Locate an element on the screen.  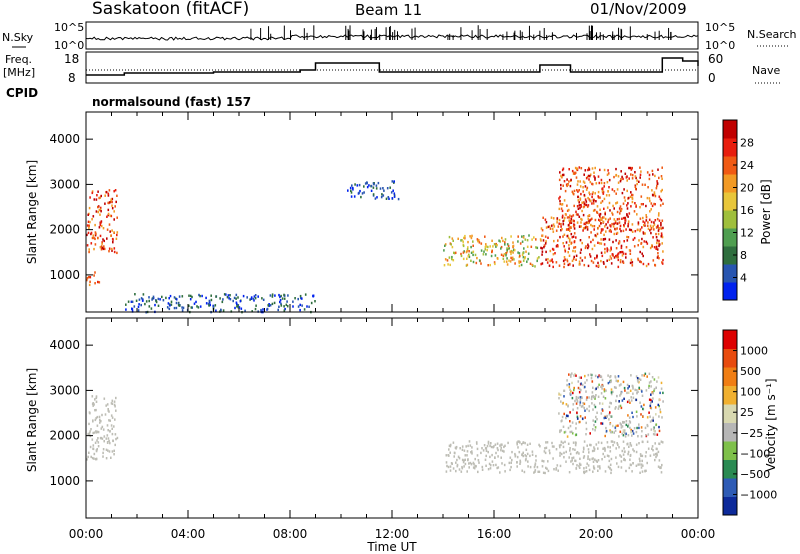
x-tick-label: 00:00 is located at coordinates (698, 534).